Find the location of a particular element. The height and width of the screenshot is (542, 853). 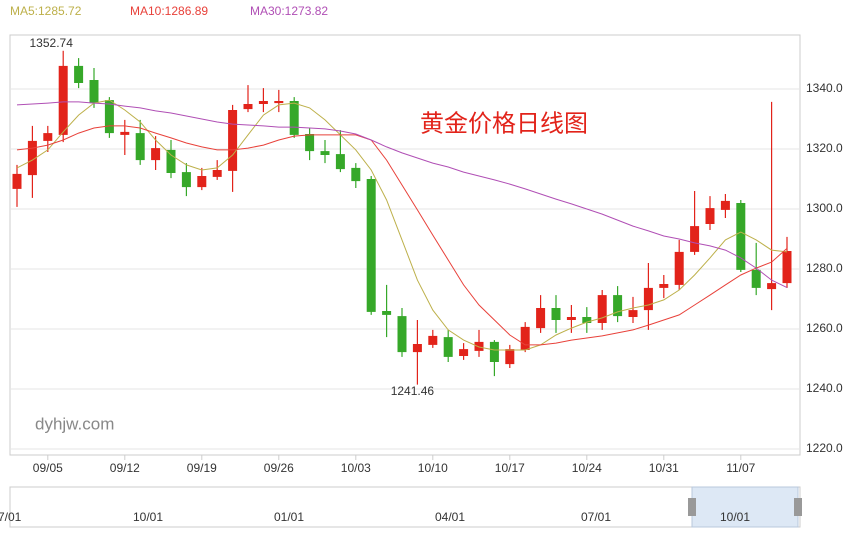

x-tick-label: 09/26 is located at coordinates (279, 468).